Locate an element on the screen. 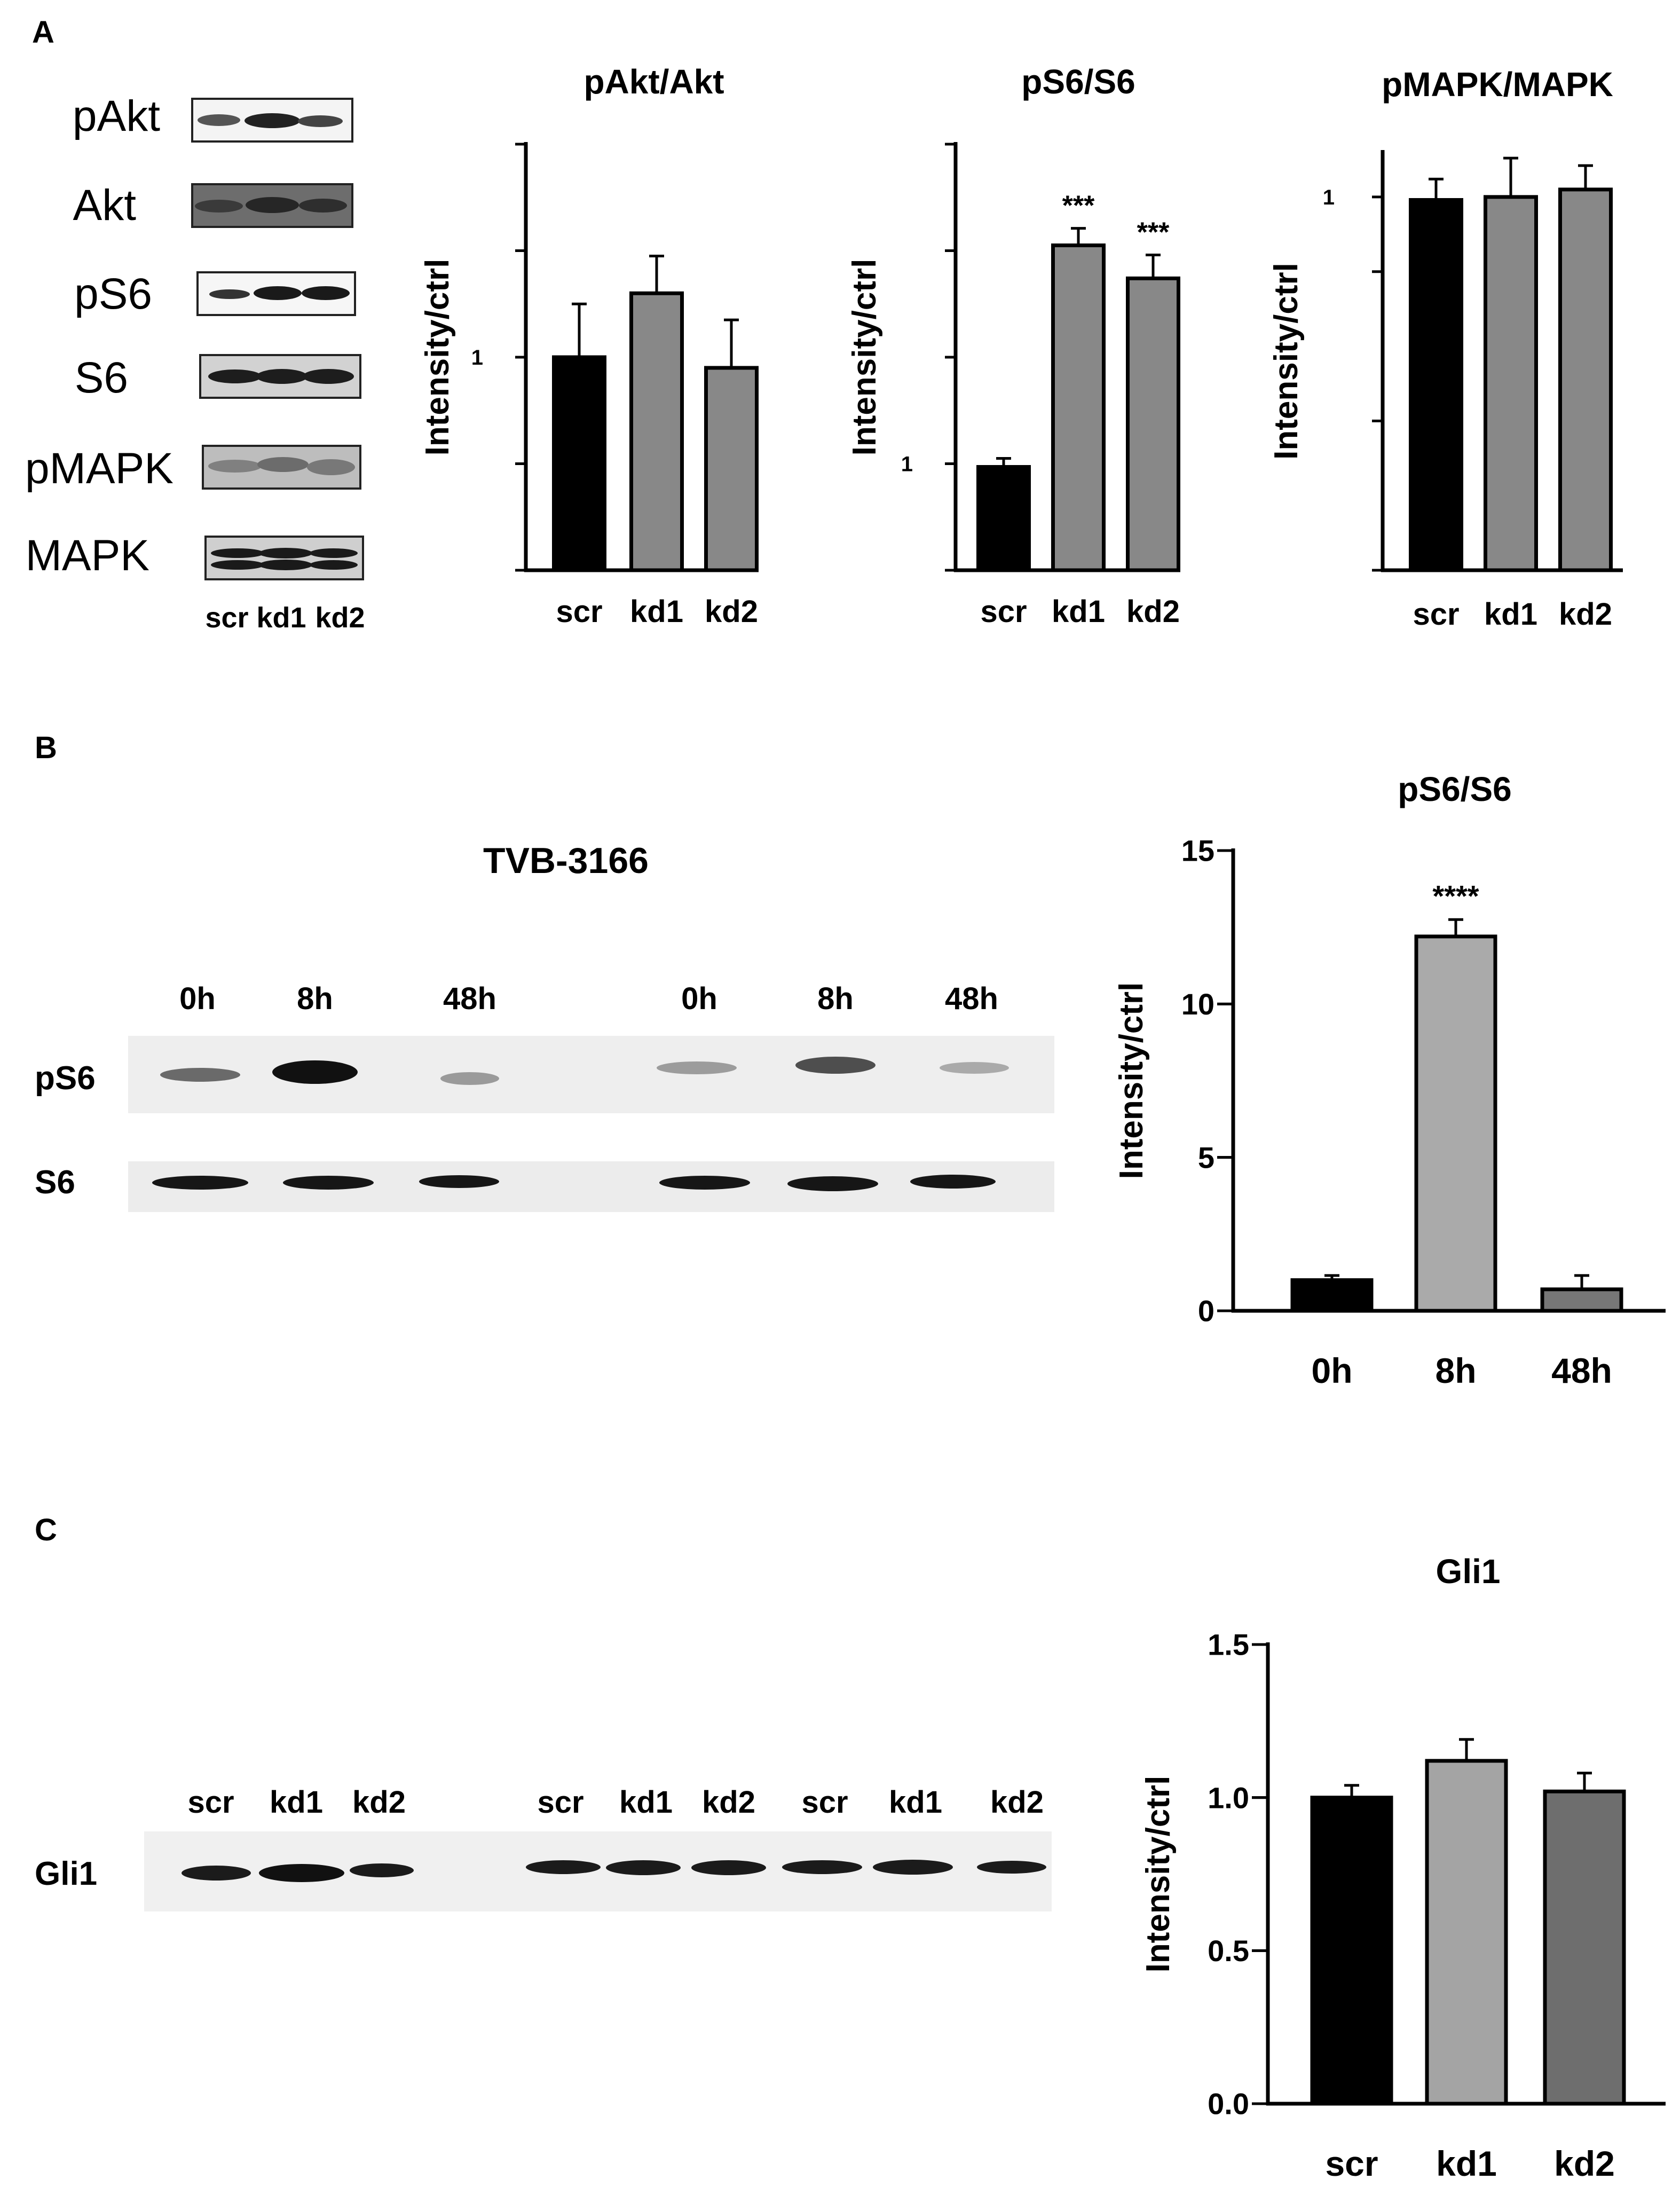 The width and height of the screenshot is (1680, 2195). y-tick-label: 15 is located at coordinates (1197, 851).